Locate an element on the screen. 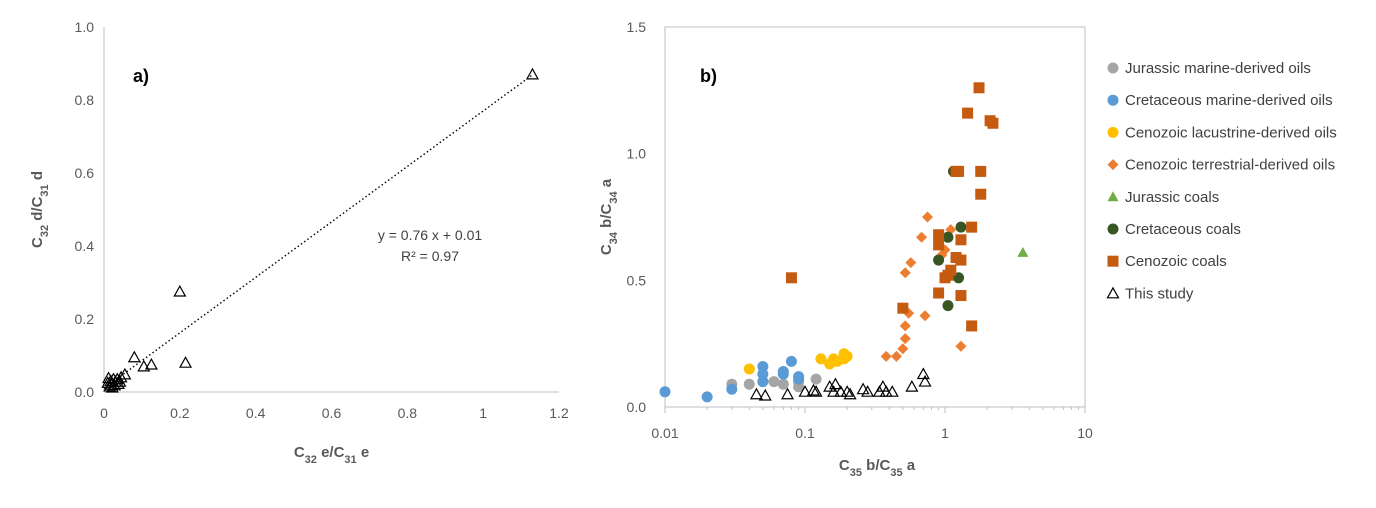 This screenshot has height=508, width=1376. y-tick-label: 0.2 is located at coordinates (85, 319).